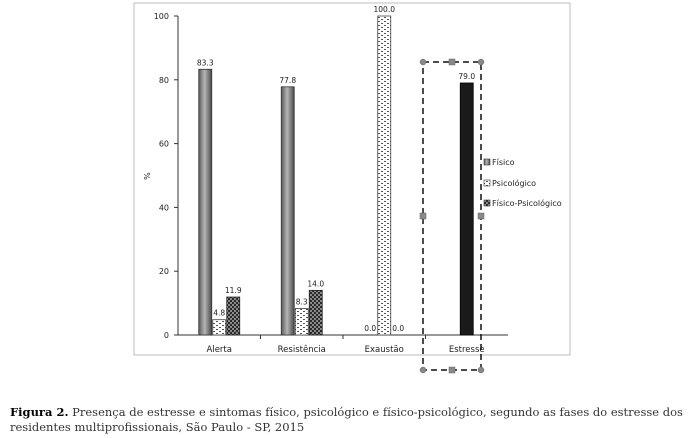  I want to click on data-label: 8.3, so click(302, 302).